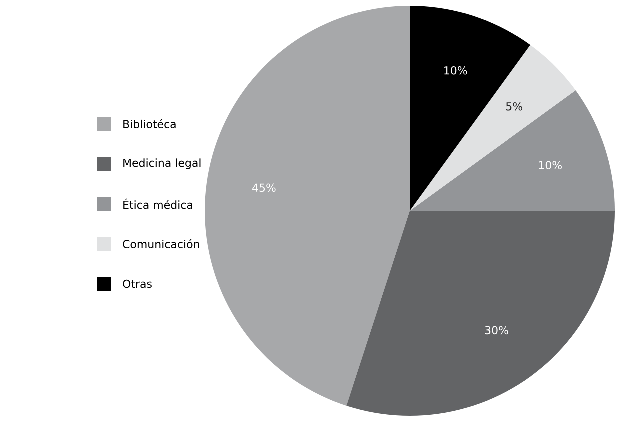  What do you see at coordinates (162, 164) in the screenshot?
I see `legend-label: Medicina legal` at bounding box center [162, 164].